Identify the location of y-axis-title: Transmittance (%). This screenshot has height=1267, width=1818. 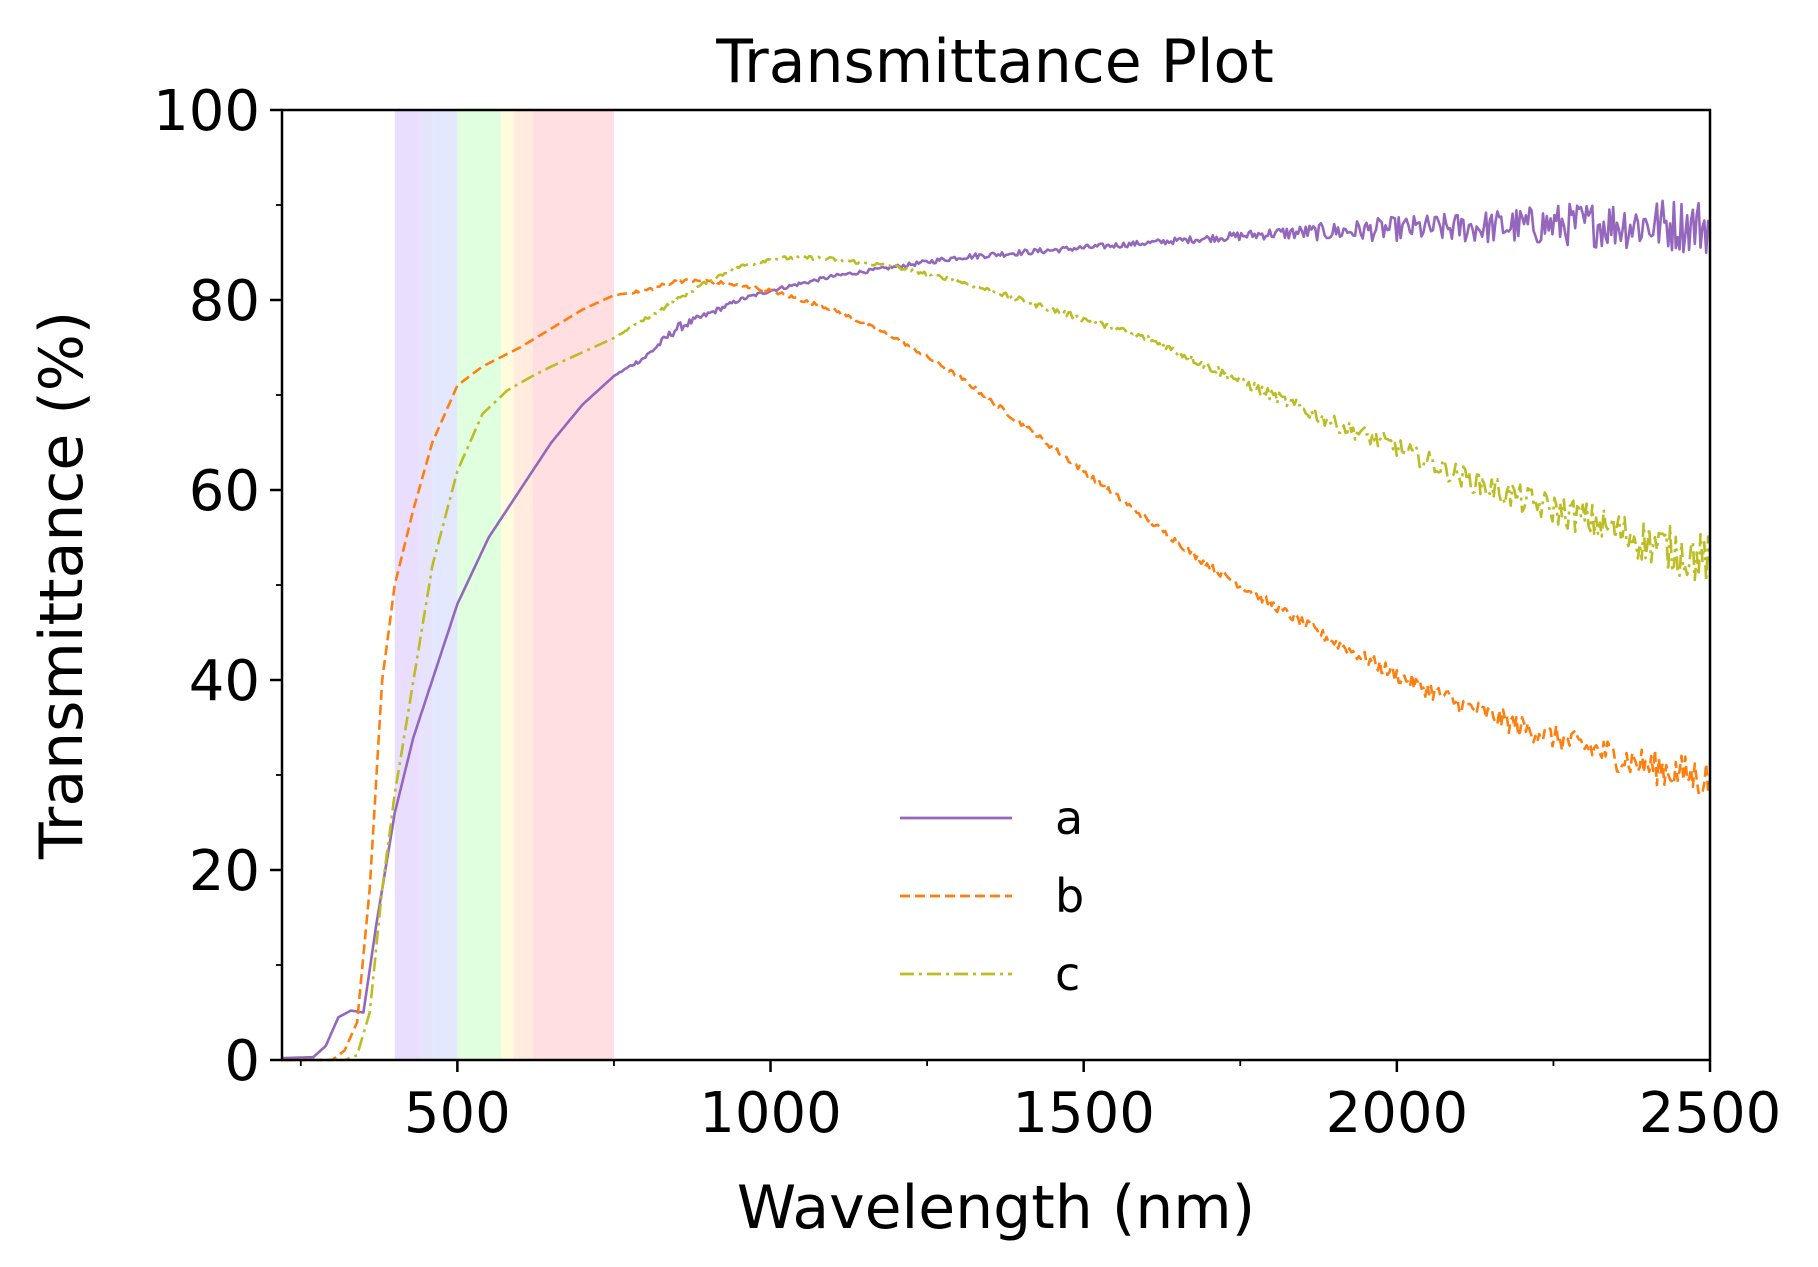
(62, 585).